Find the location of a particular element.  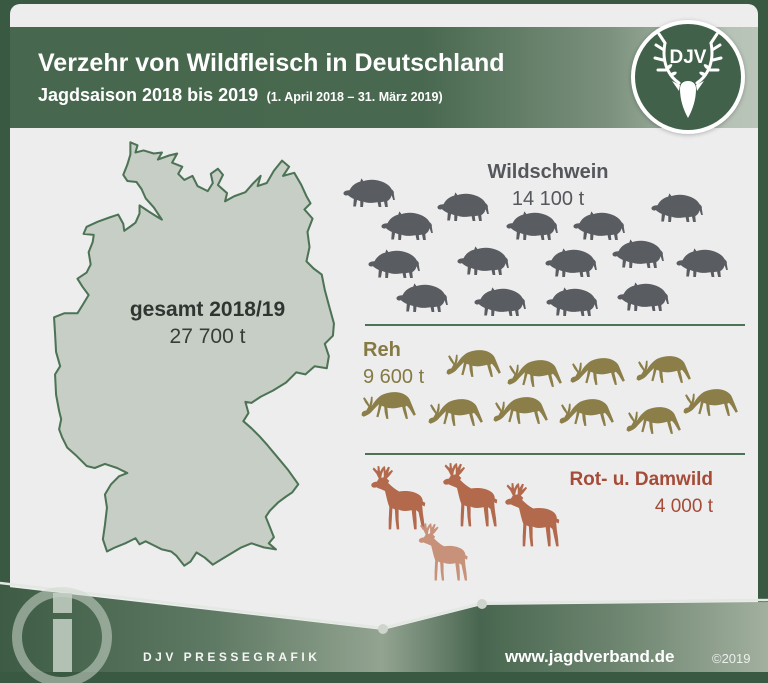

footer-copyright: ©2019 is located at coordinates (731, 658).